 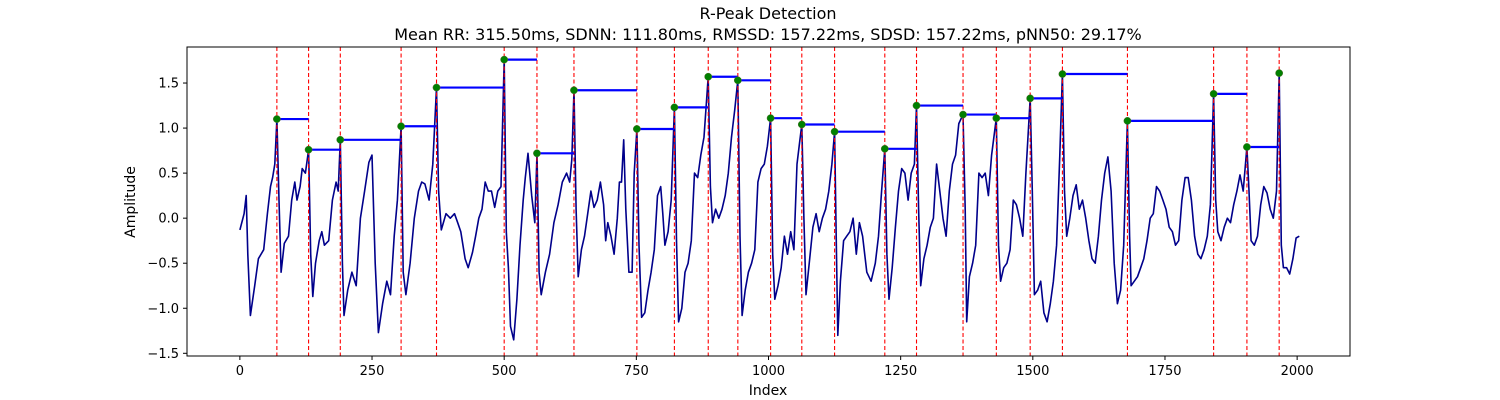 What do you see at coordinates (163, 354) in the screenshot?
I see `y-tick-label-0: −1.5` at bounding box center [163, 354].